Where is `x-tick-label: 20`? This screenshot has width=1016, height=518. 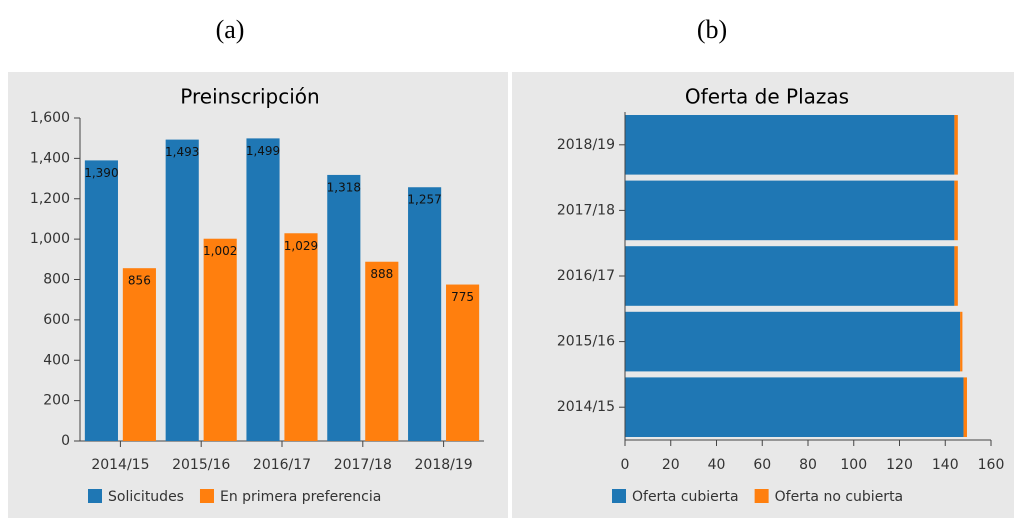
x-tick-label: 20 is located at coordinates (671, 465).